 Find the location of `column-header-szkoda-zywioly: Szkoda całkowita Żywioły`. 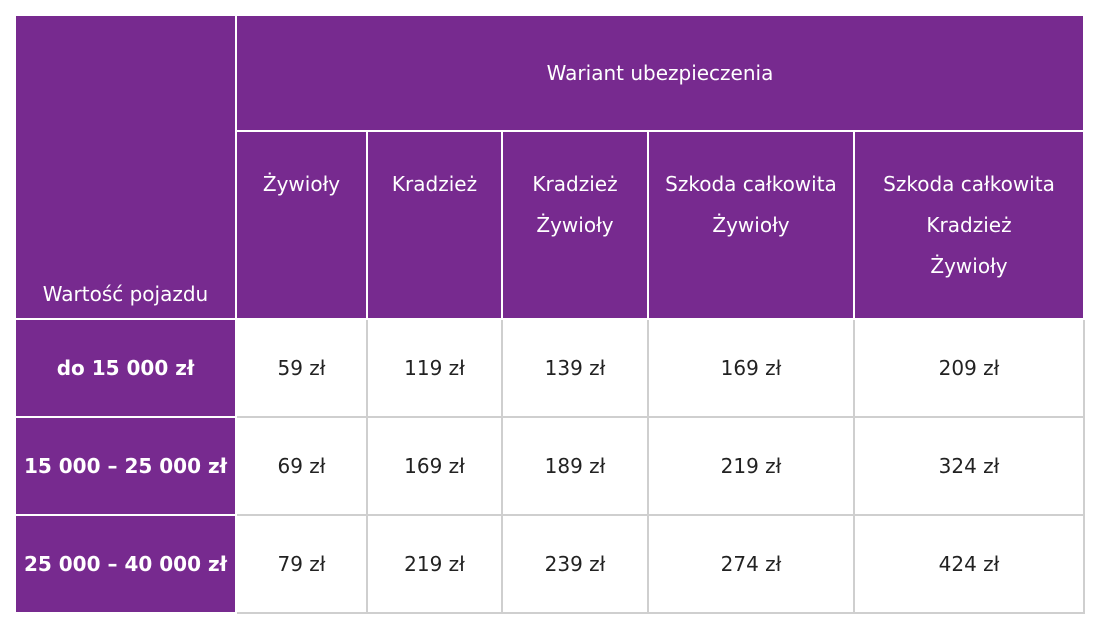

column-header-szkoda-zywioly: Szkoda całkowita Żywioły is located at coordinates (751, 225).